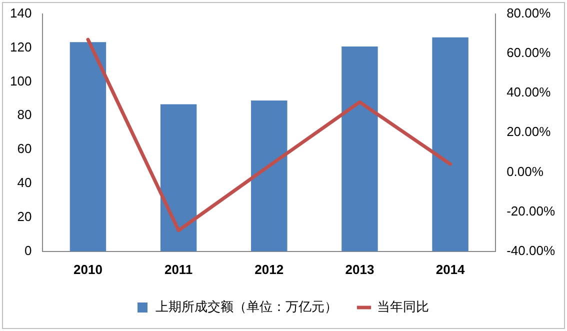 Image resolution: width=567 pixels, height=331 pixels. Describe the element at coordinates (529, 92) in the screenshot. I see `y2-tick-label: 40.00%` at that location.